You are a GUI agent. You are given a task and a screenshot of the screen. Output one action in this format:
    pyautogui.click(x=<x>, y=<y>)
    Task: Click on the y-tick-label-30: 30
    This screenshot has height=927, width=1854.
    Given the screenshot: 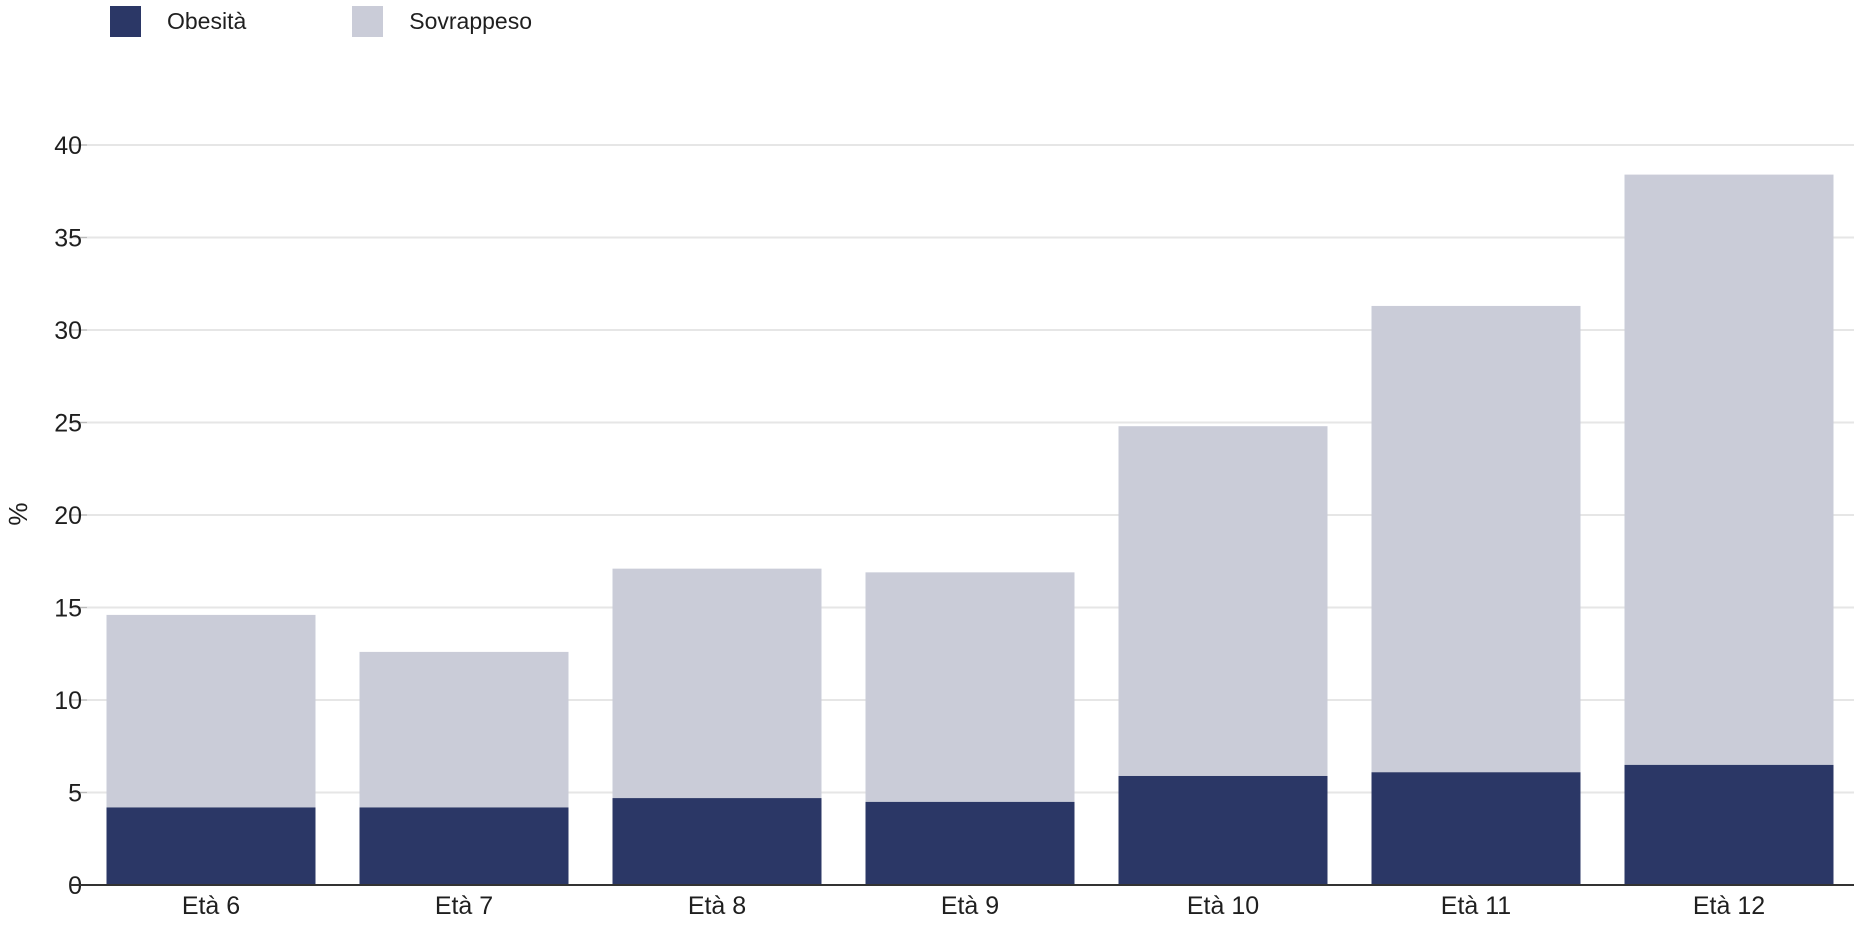 What is the action you would take?
    pyautogui.click(x=68, y=331)
    